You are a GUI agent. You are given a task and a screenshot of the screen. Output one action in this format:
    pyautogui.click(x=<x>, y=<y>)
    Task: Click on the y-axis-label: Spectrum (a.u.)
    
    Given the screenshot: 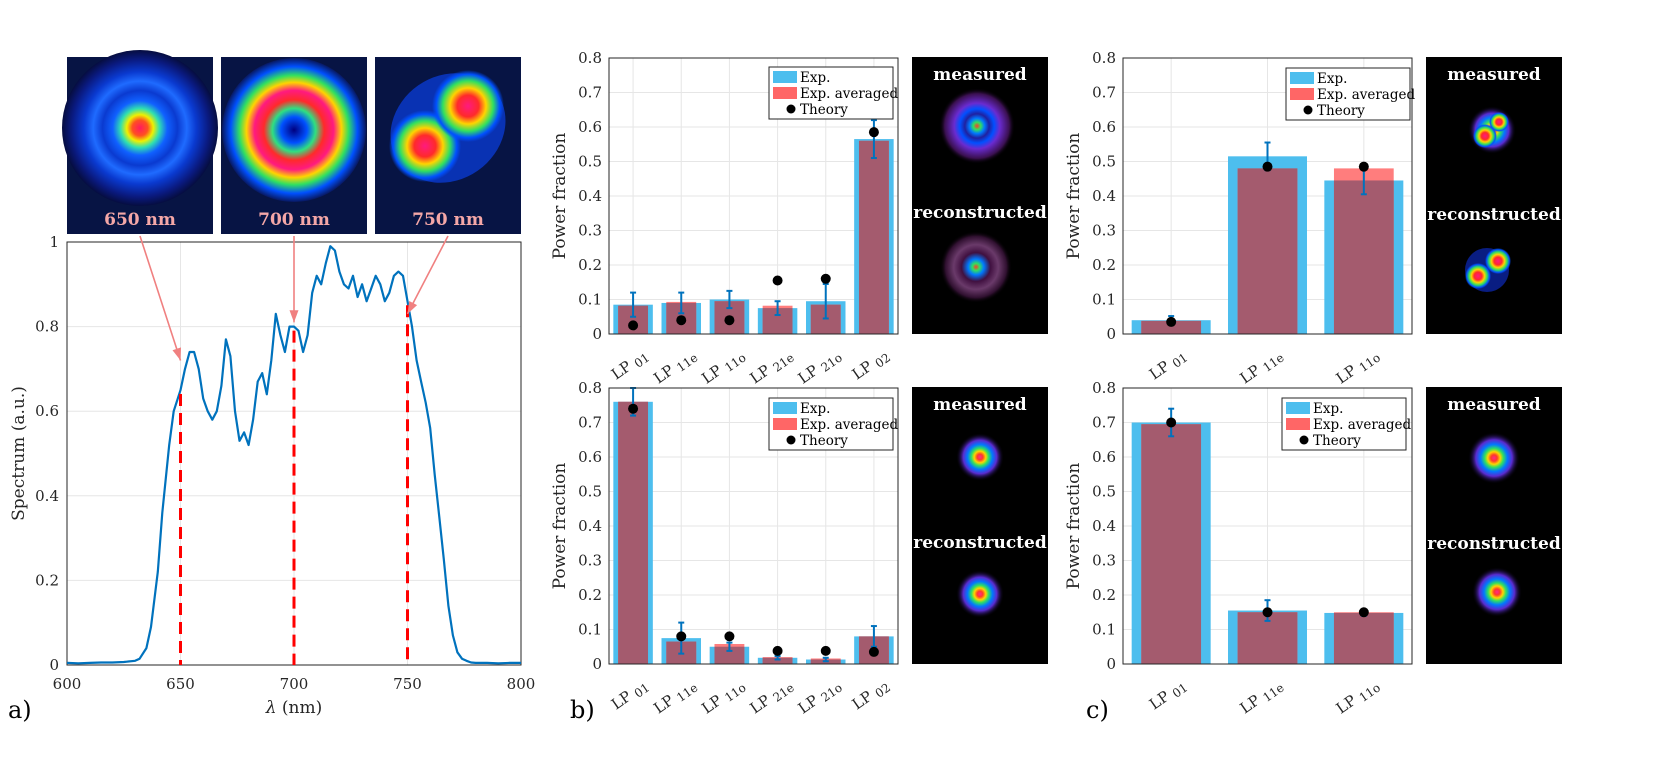 What is the action you would take?
    pyautogui.click(x=19, y=453)
    